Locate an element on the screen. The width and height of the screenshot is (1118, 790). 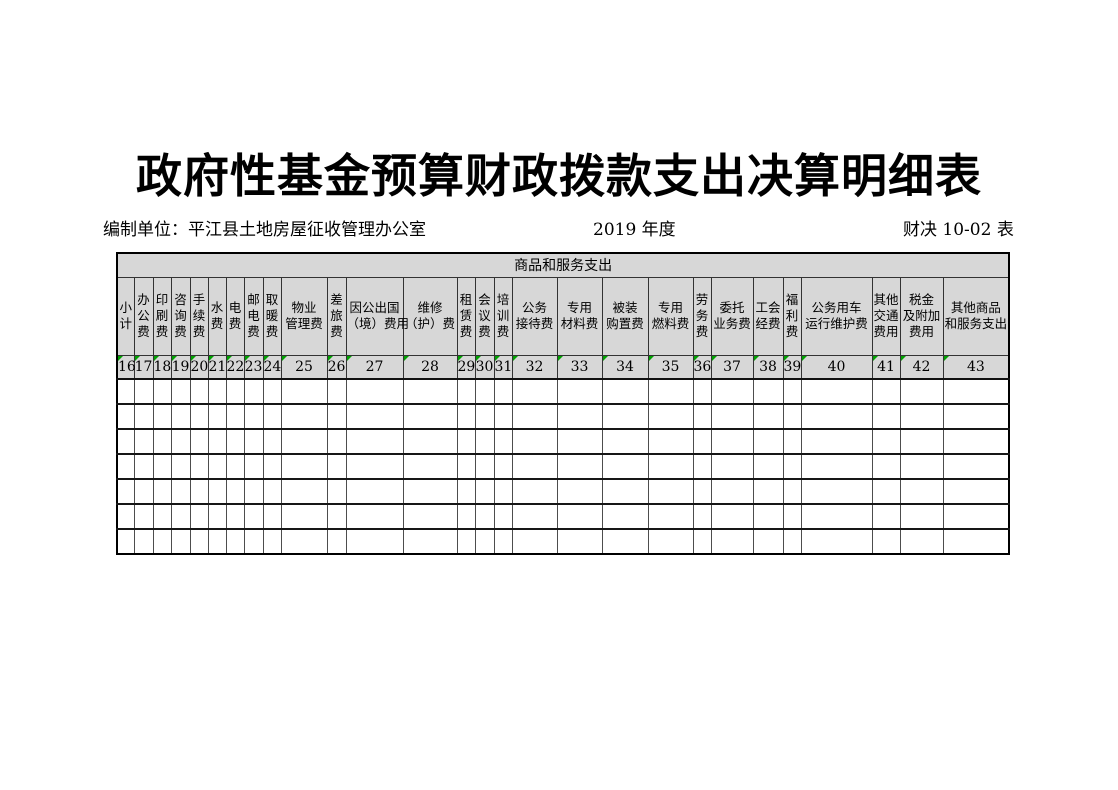
column-header-38: 工会 经费 is located at coordinates (768, 316).